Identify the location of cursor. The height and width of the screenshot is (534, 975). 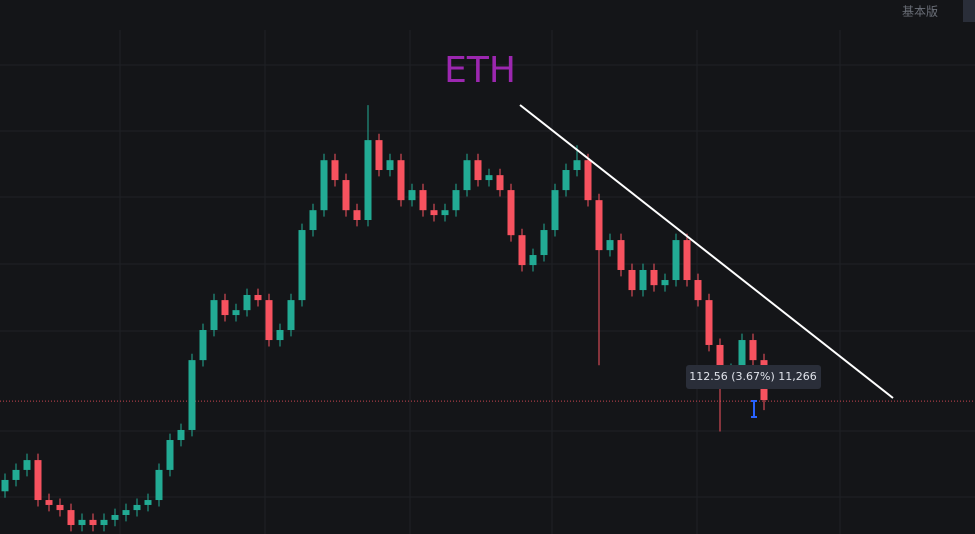
(754, 409).